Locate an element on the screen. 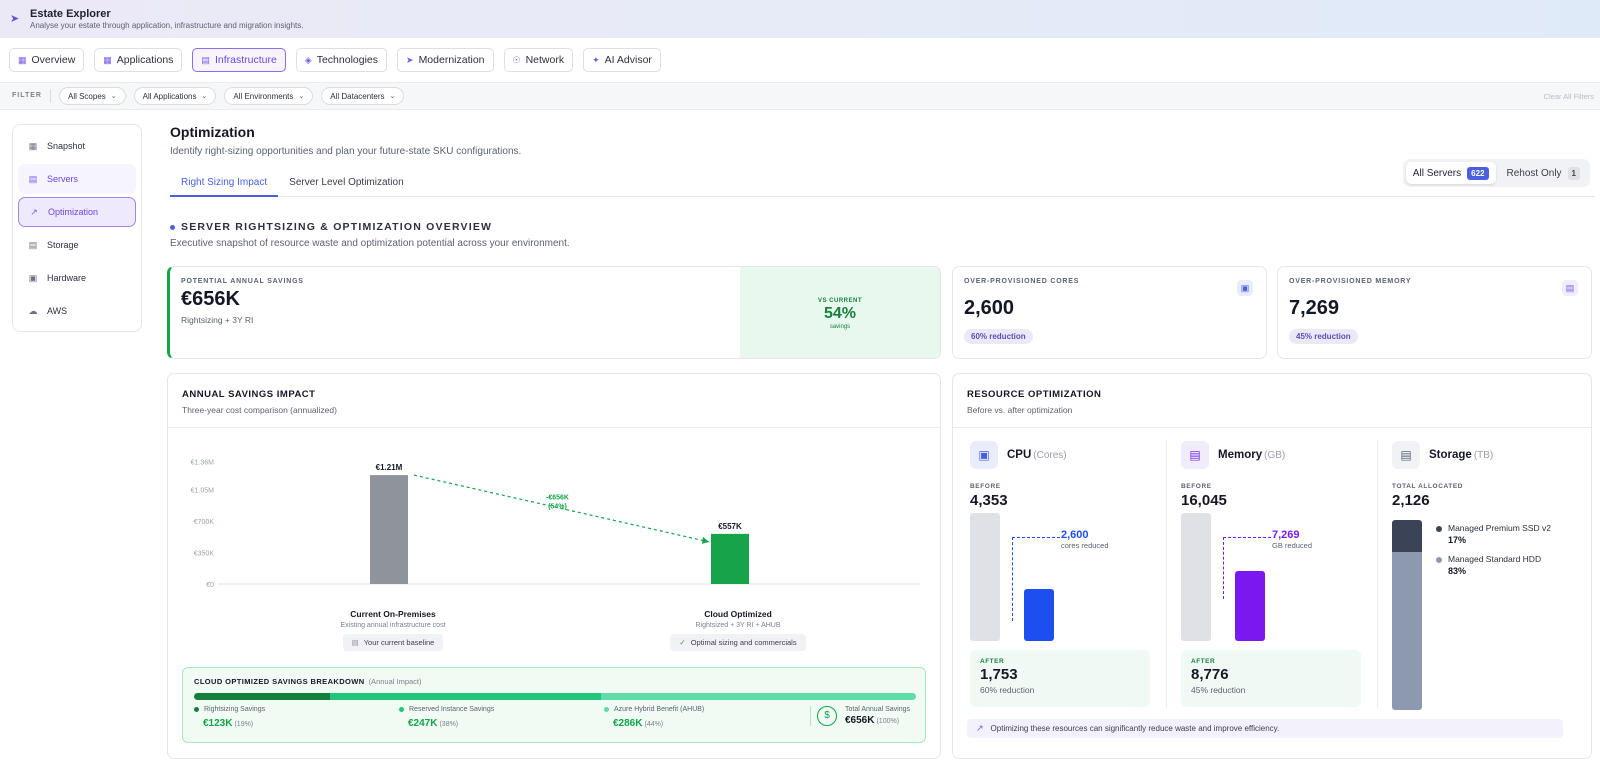 The image size is (1600, 778). tab-infrastructure: ▤ Infrastructure is located at coordinates (239, 60).